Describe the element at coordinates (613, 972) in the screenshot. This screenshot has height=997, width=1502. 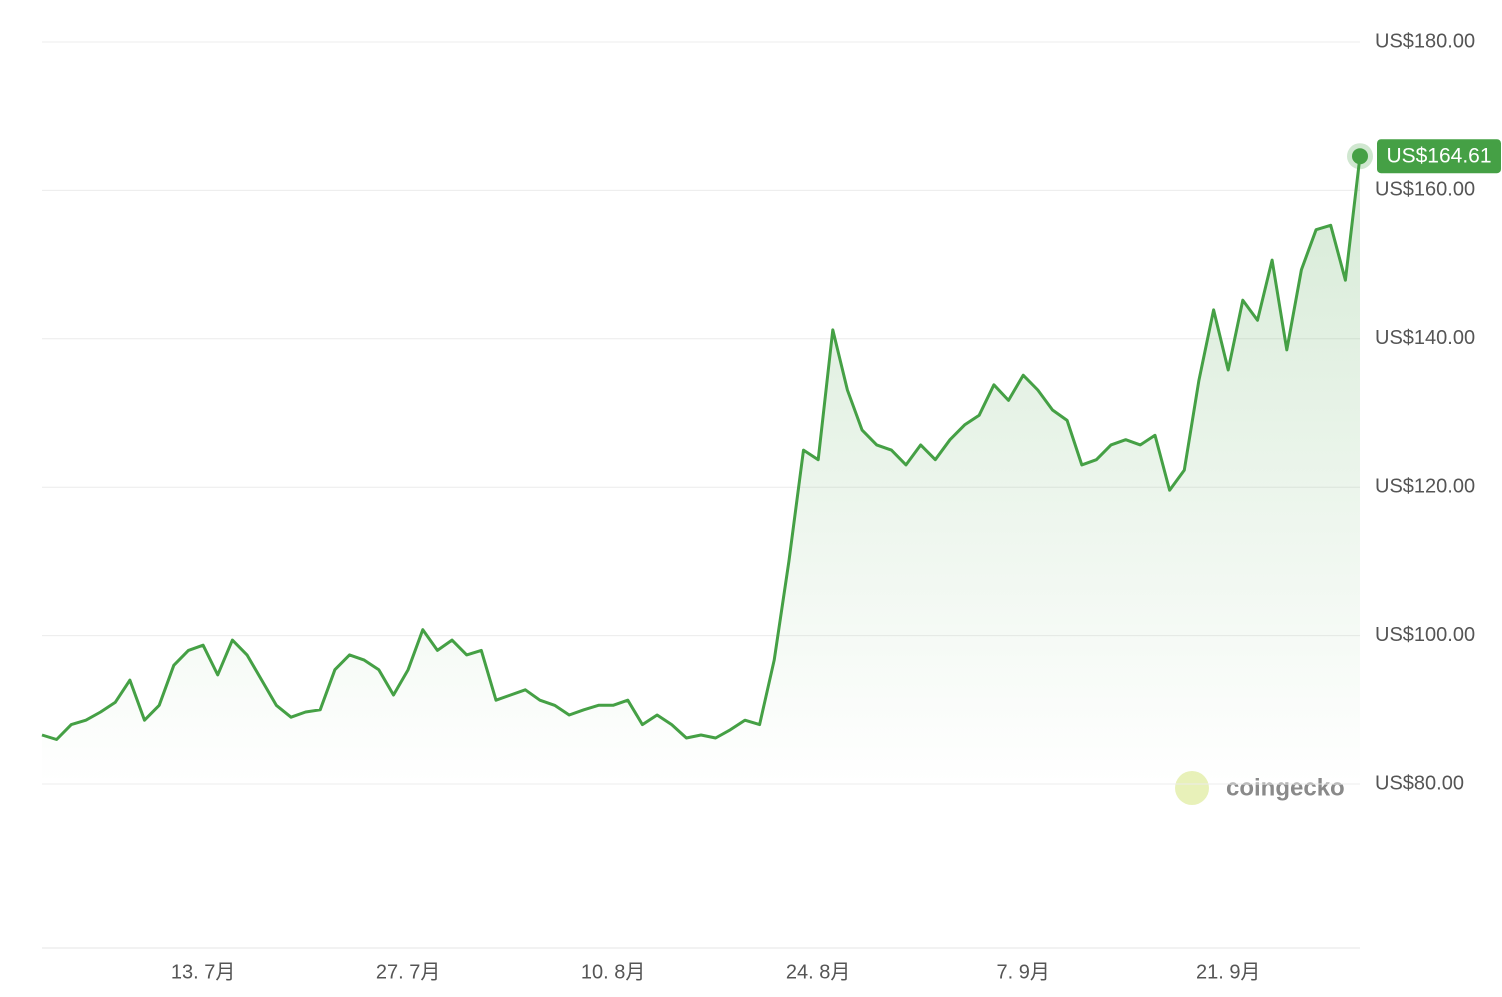
I see `x-tick-label: 10. 8月` at that location.